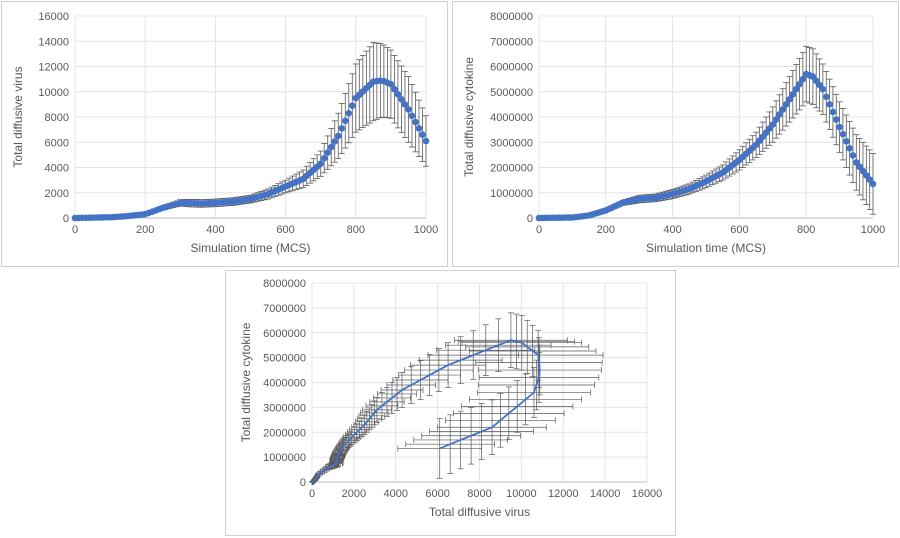 The image size is (900, 538). I want to click on cytokine-chart-y-tick-label: 6000000, so click(511, 68).